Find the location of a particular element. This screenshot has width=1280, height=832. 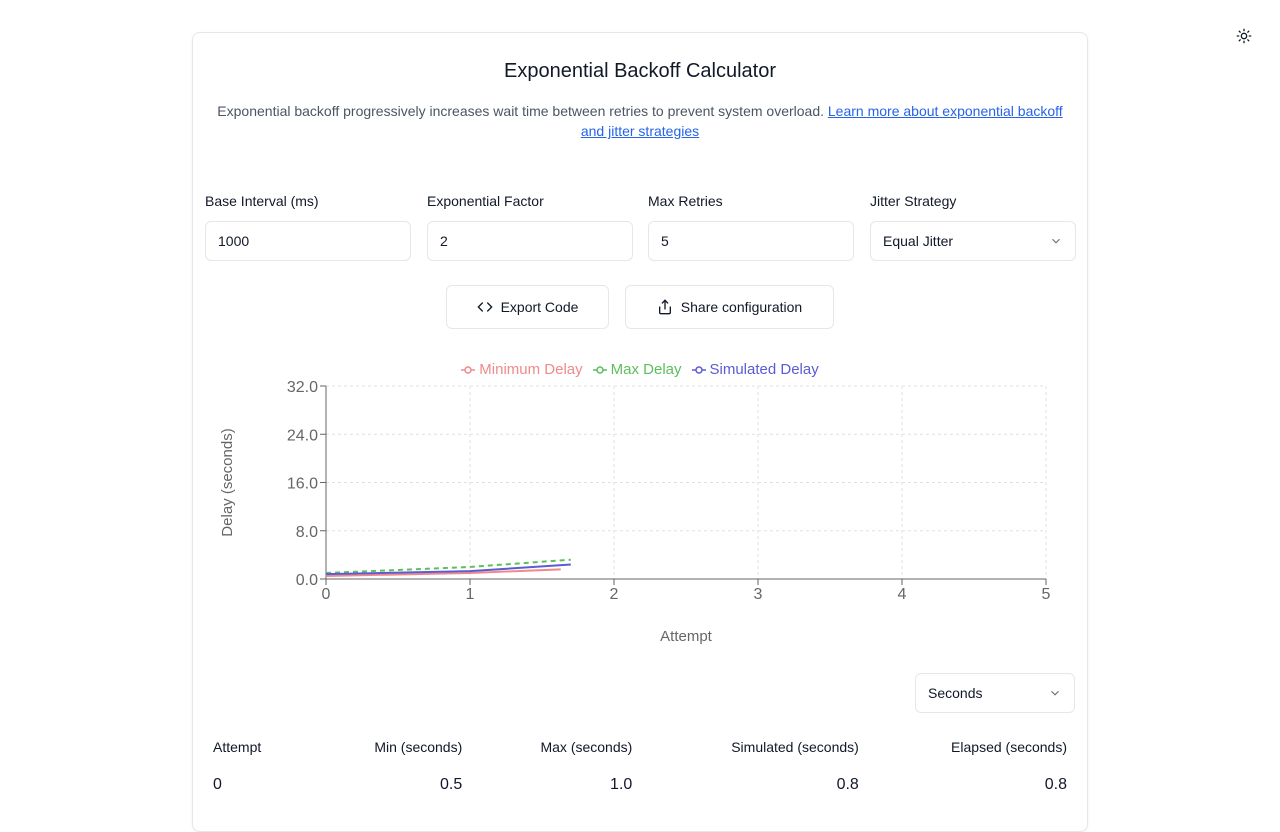

header-max: Max (seconds) is located at coordinates (586, 747).